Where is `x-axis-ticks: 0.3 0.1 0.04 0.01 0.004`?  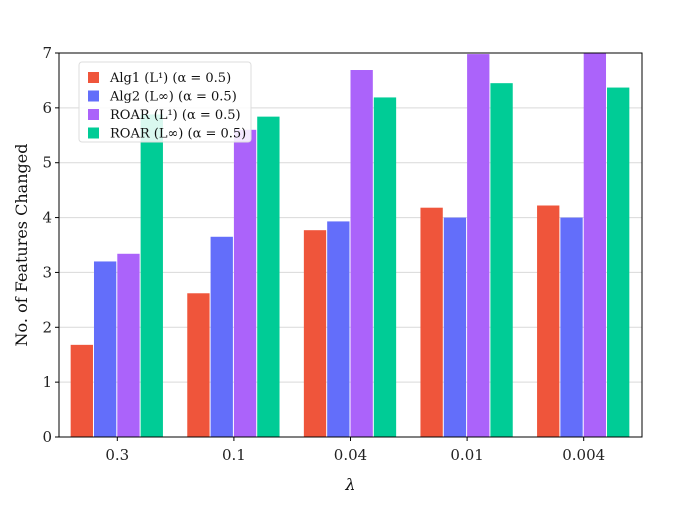 x-axis-ticks: 0.3 0.1 0.04 0.01 0.004 is located at coordinates (355, 450).